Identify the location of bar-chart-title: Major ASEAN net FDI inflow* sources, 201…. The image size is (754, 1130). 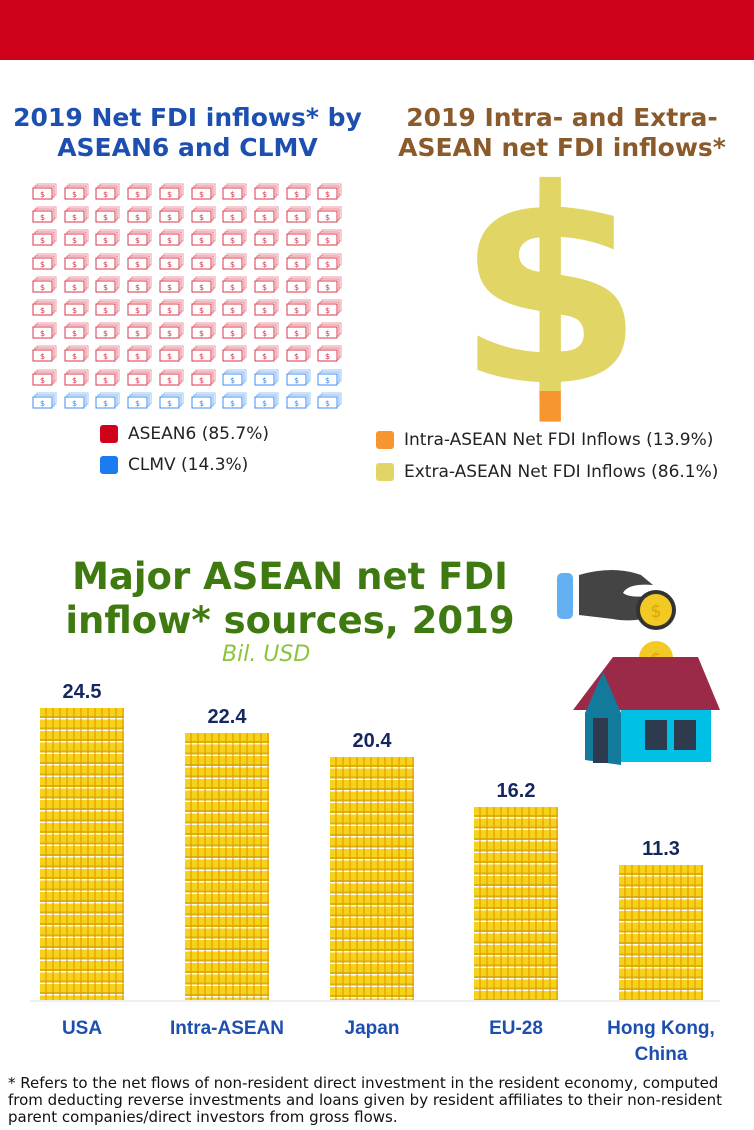
(290, 598).